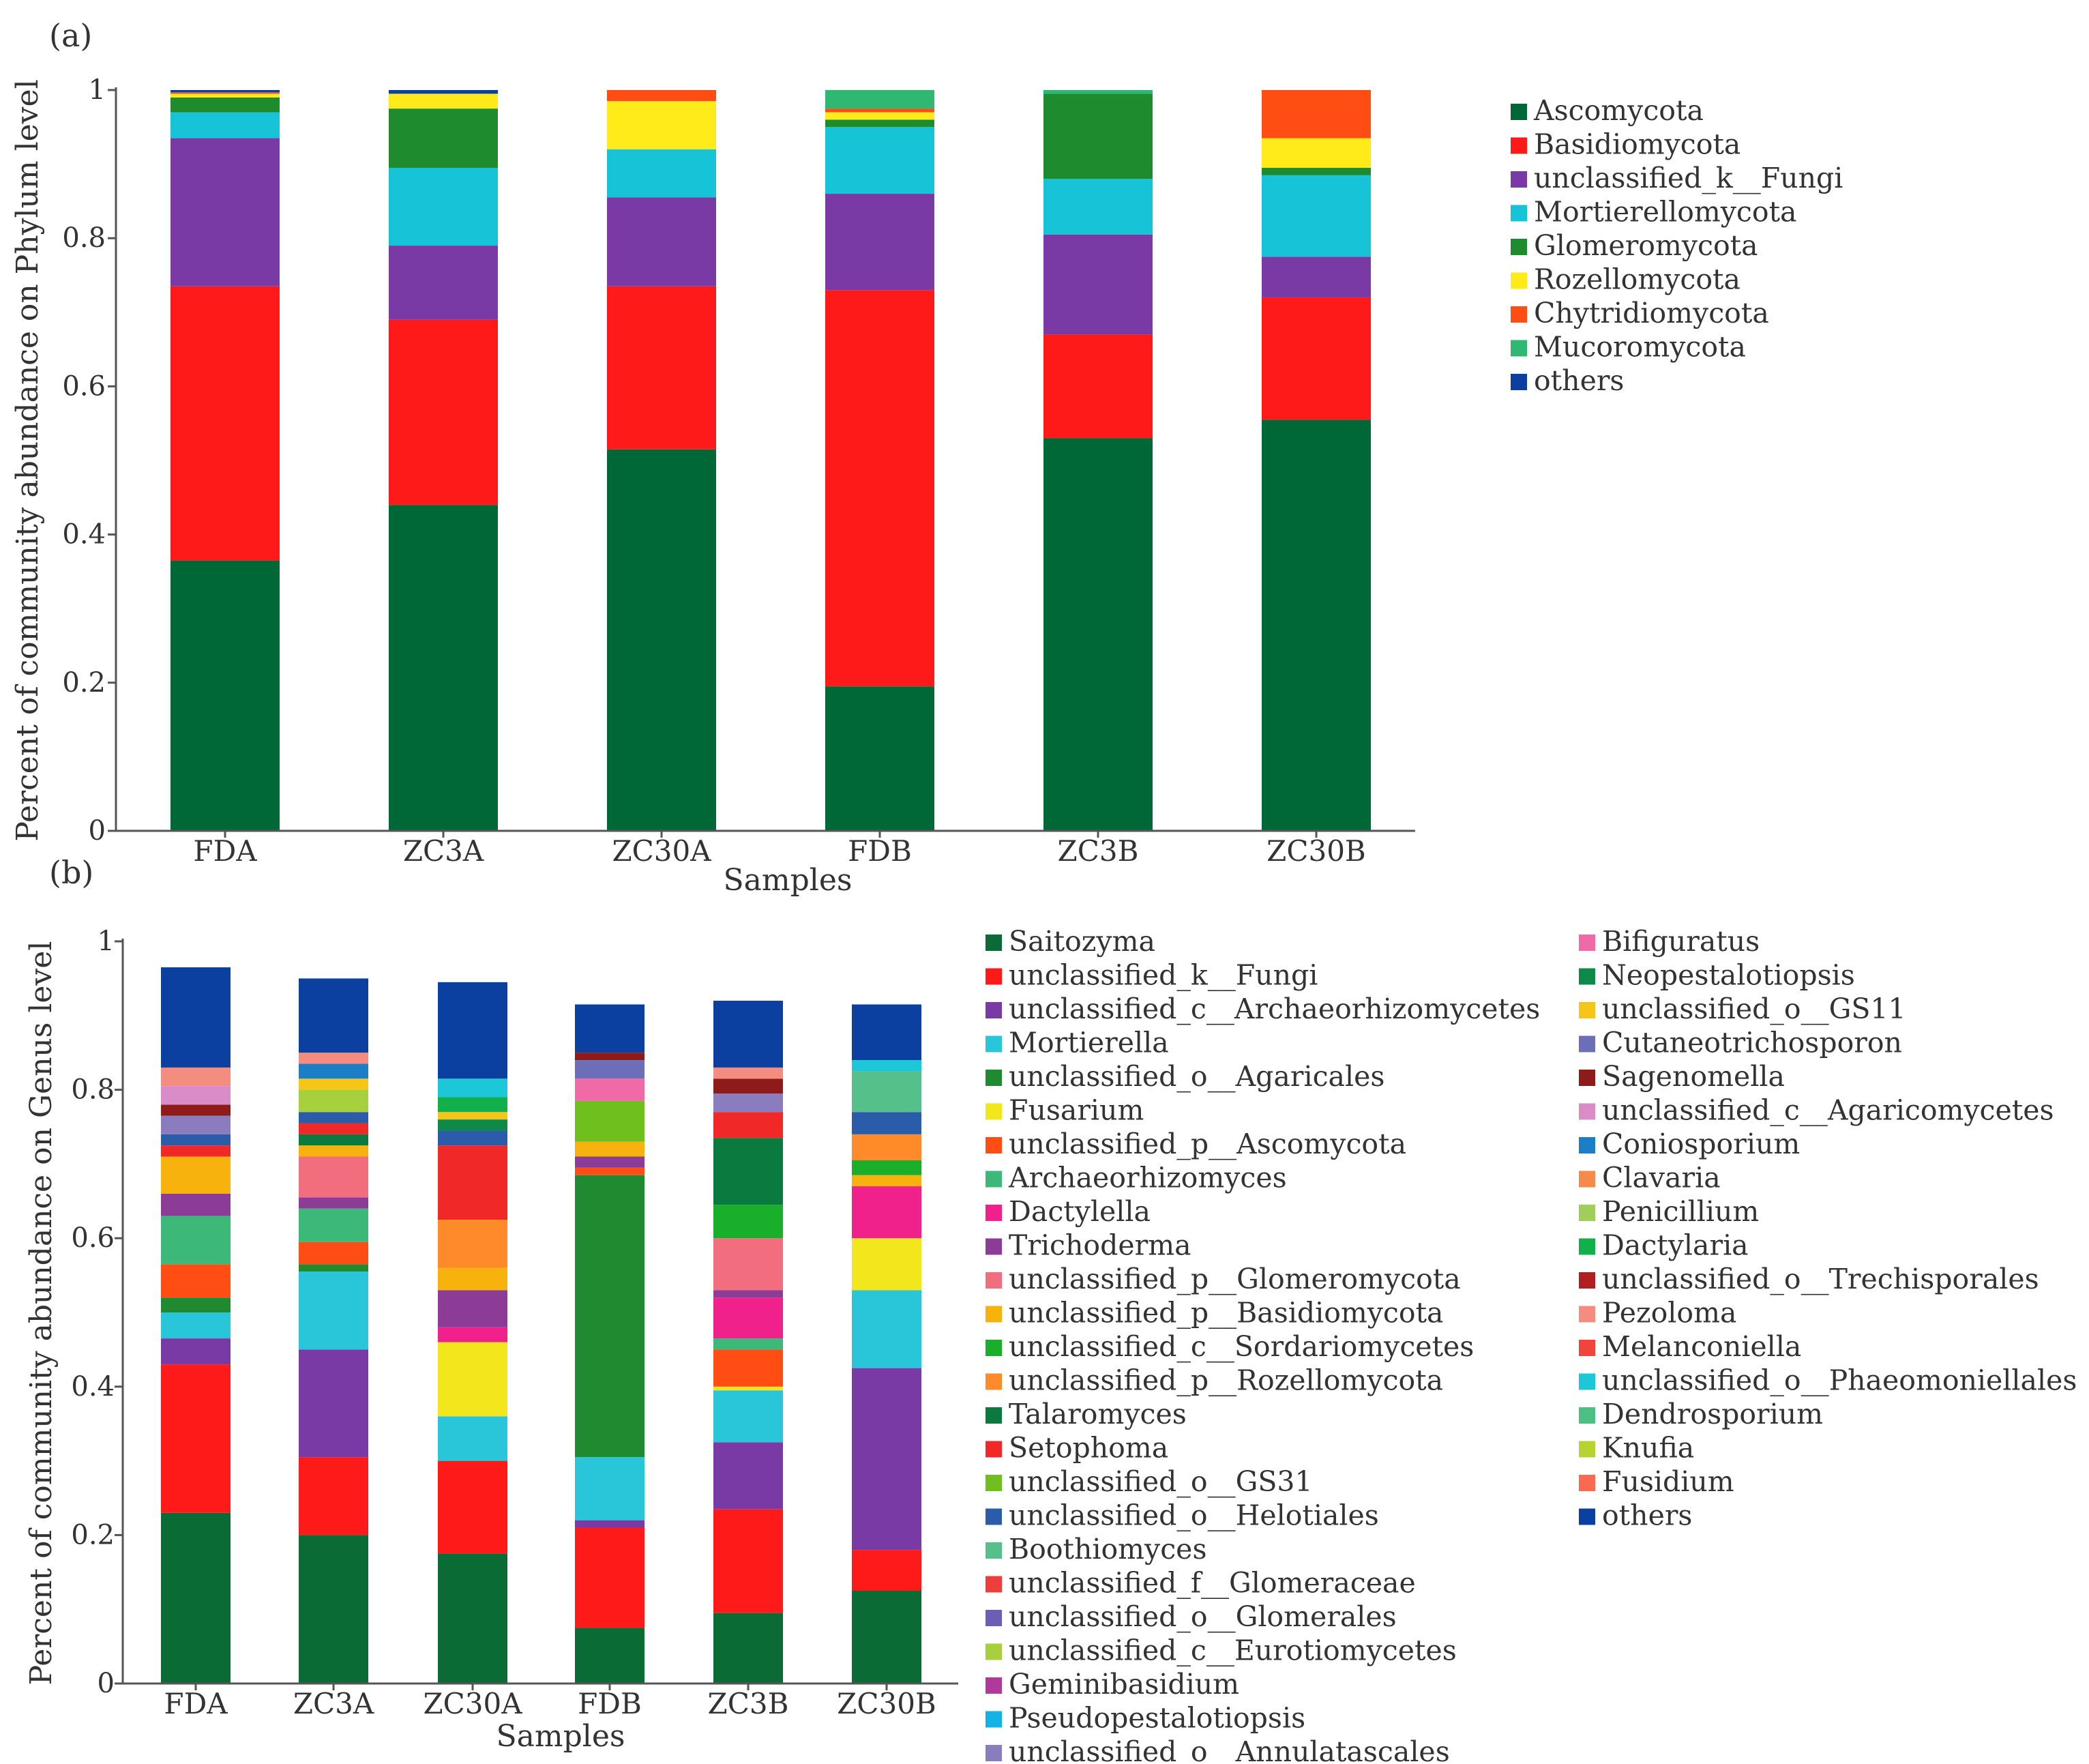 This screenshot has width=2089, height=1764. Describe the element at coordinates (1651, 313) in the screenshot. I see `legend-label: Chytridiomycota` at that location.